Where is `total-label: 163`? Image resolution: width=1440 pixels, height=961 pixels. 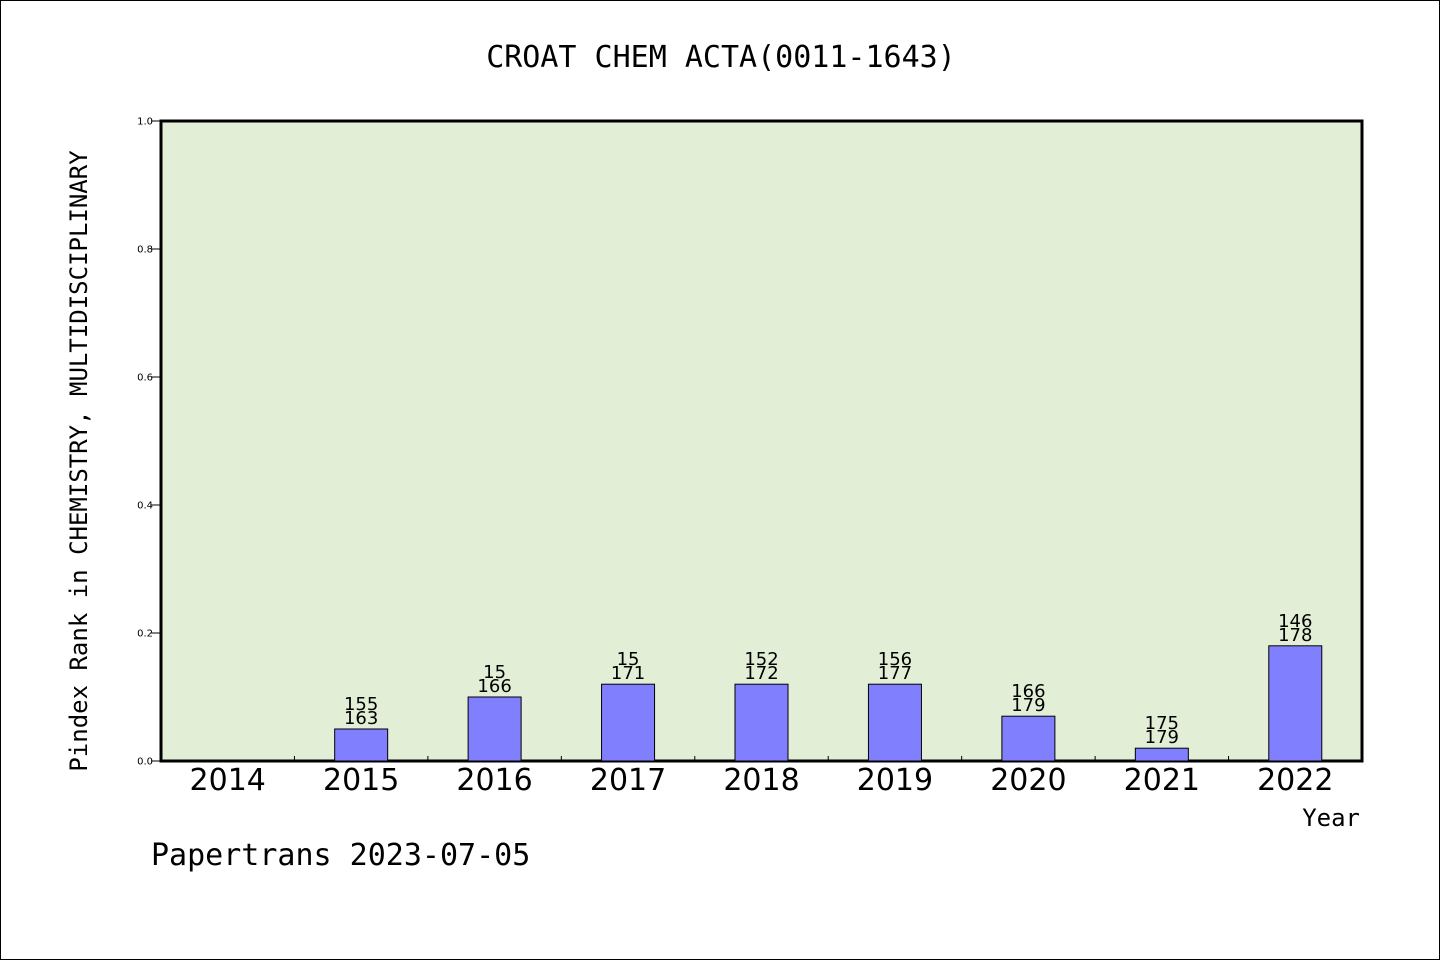 total-label: 163 is located at coordinates (361, 718).